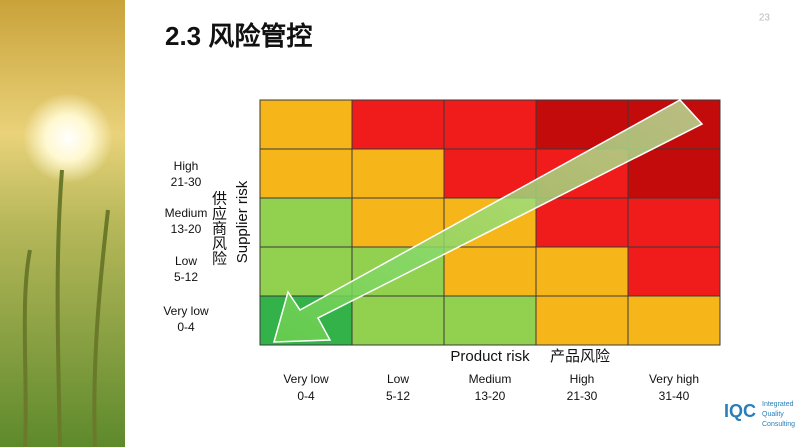 The image size is (800, 447). I want to click on logo-text: Quality, so click(773, 414).